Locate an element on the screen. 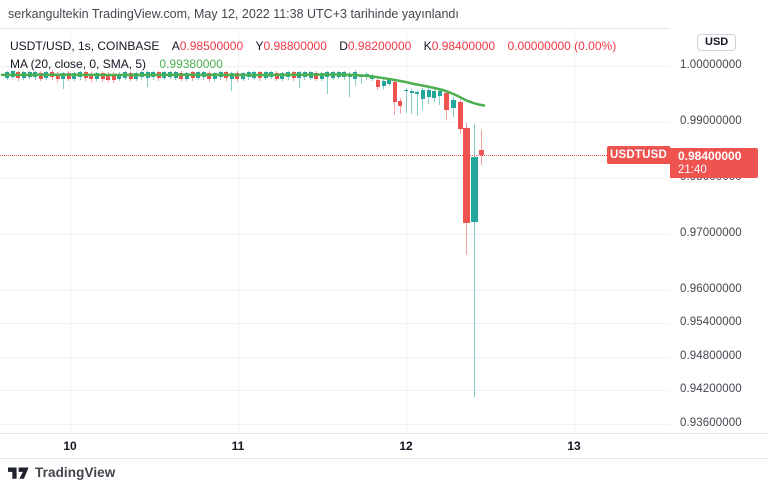  close-value: 0.98400000 is located at coordinates (463, 46).